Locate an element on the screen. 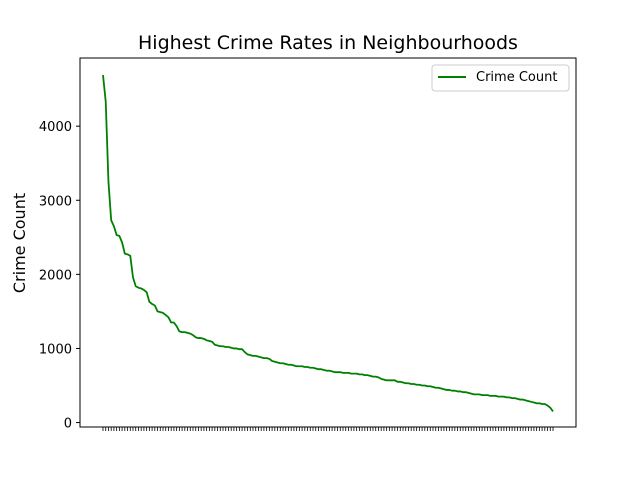 This screenshot has height=480, width=640. y-tick-label: 4000 is located at coordinates (55, 127).